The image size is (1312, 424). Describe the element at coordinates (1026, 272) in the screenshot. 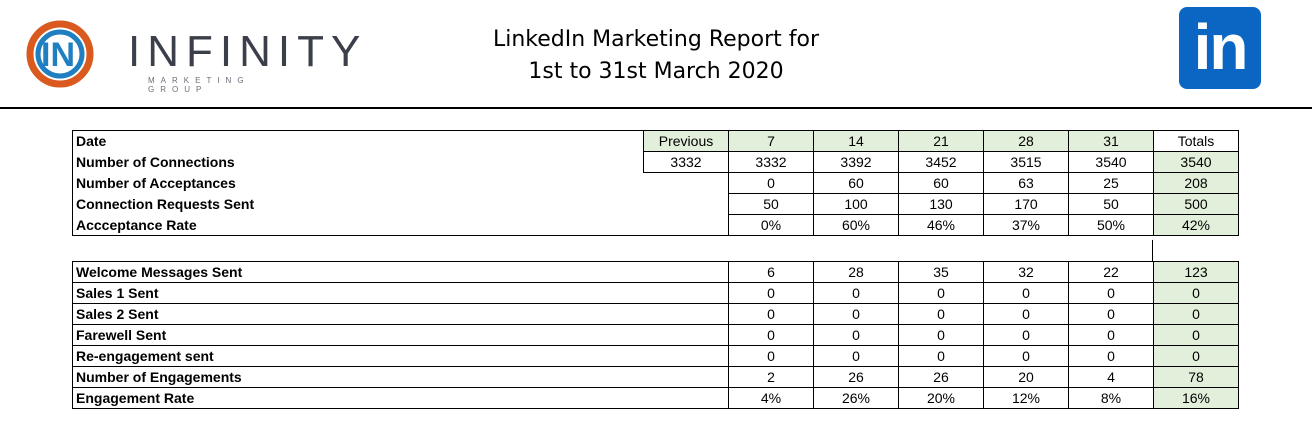

I see `table-cell: 32` at that location.